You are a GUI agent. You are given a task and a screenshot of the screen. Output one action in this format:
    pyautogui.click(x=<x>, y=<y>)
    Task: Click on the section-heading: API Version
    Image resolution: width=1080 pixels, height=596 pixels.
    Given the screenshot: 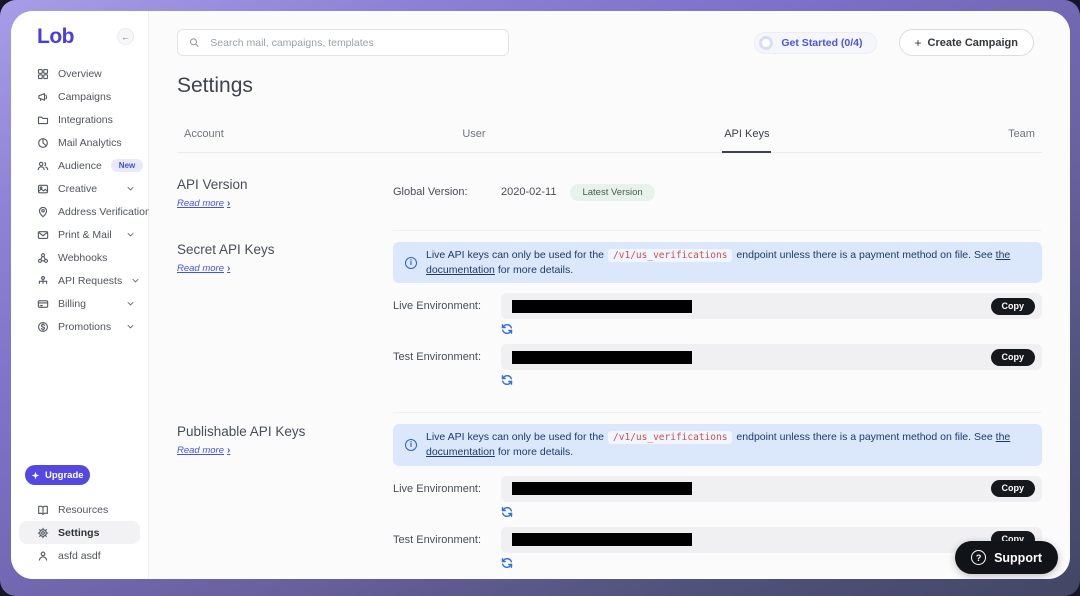 What is the action you would take?
    pyautogui.click(x=212, y=184)
    